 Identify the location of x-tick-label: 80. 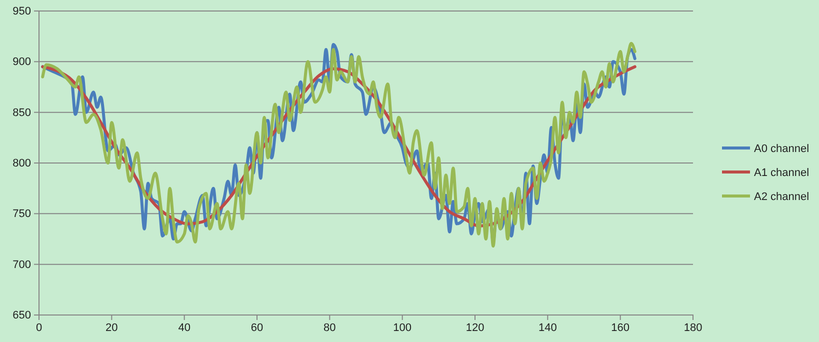
(330, 328).